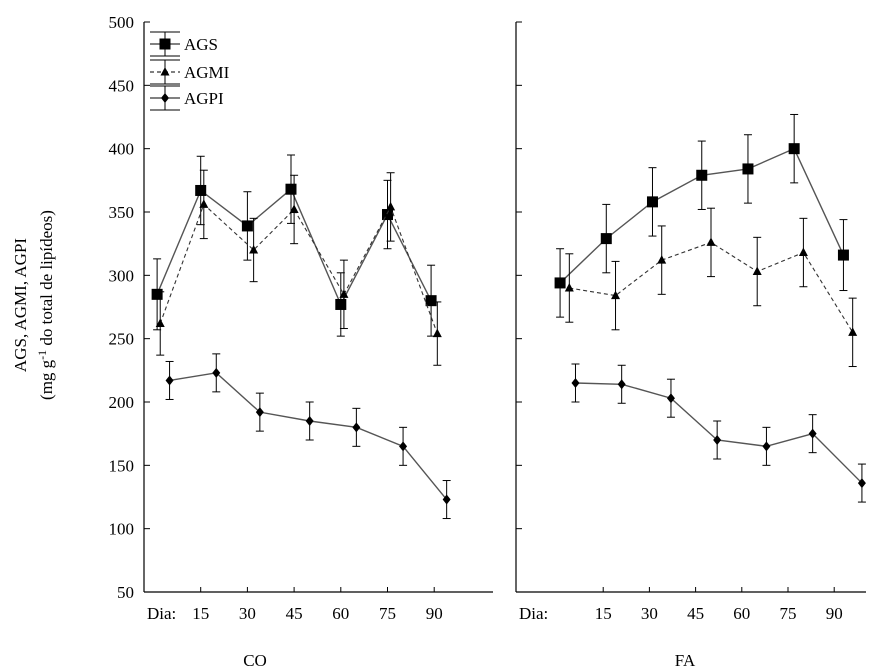 This screenshot has width=876, height=669. What do you see at coordinates (122, 85) in the screenshot?
I see `y-tick-label: 450` at bounding box center [122, 85].